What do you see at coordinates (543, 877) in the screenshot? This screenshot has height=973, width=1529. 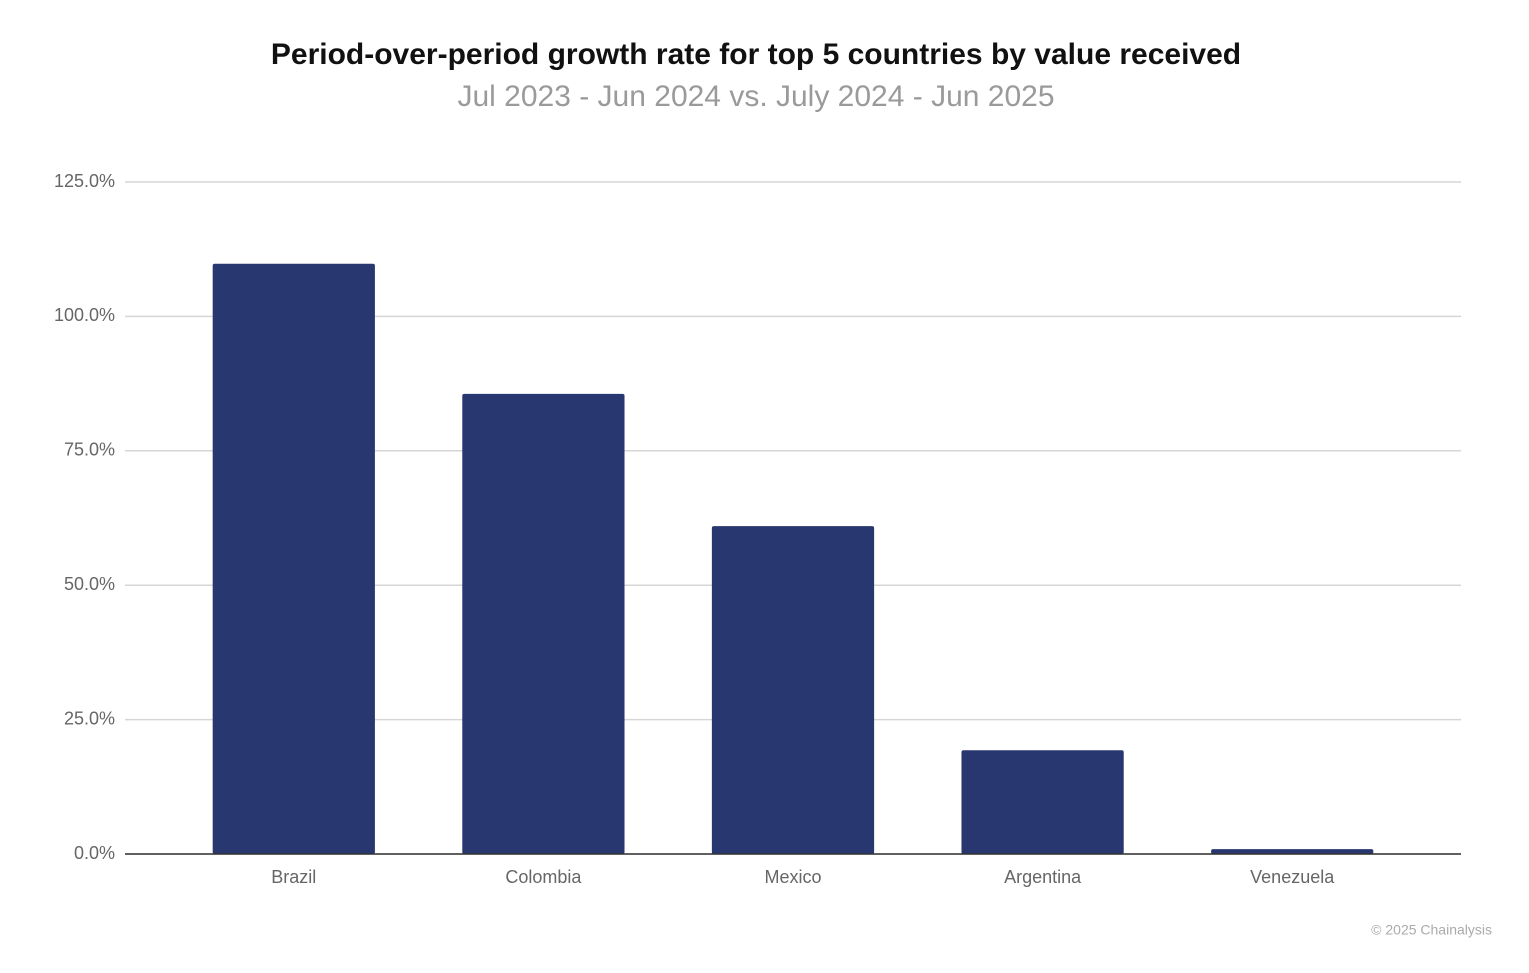 I see `x-tick-label: Colombia` at bounding box center [543, 877].